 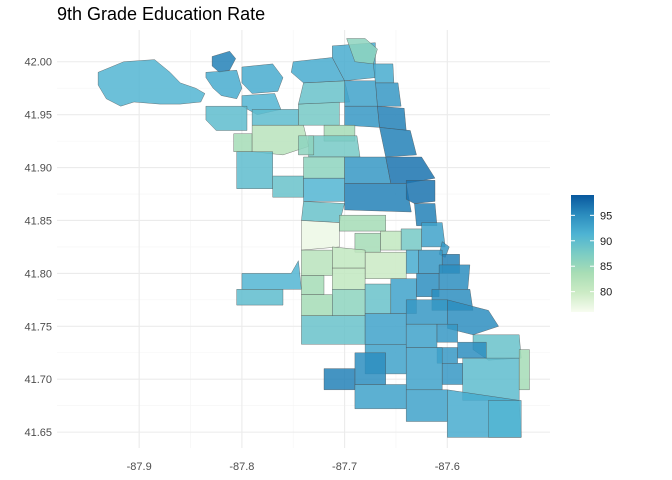 What do you see at coordinates (38, 63) in the screenshot?
I see `y-tick-label: 42.00` at bounding box center [38, 63].